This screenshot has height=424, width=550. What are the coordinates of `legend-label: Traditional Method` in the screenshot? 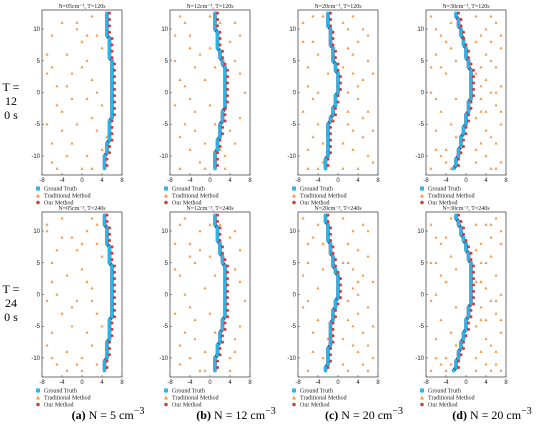 It's located at (67, 197).